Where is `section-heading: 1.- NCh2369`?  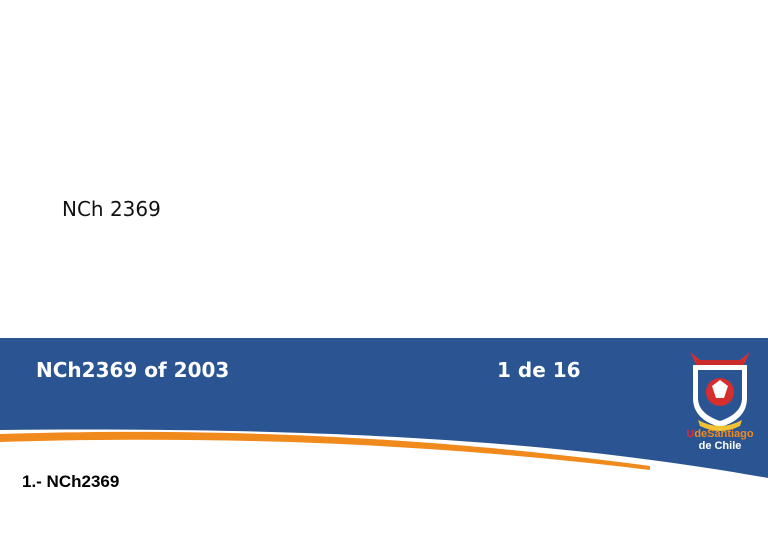
section-heading: 1.- NCh2369 is located at coordinates (71, 481).